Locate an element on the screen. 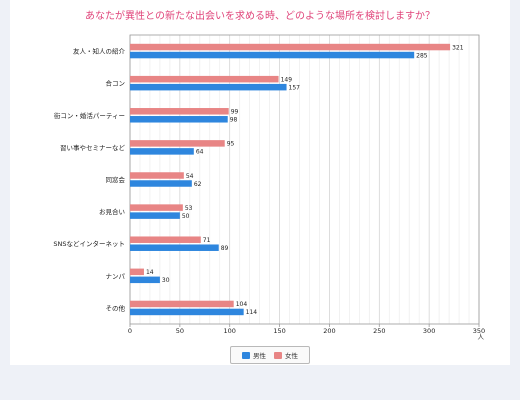 Image resolution: width=520 pixels, height=400 pixels. data-label-female: 54 is located at coordinates (190, 176).